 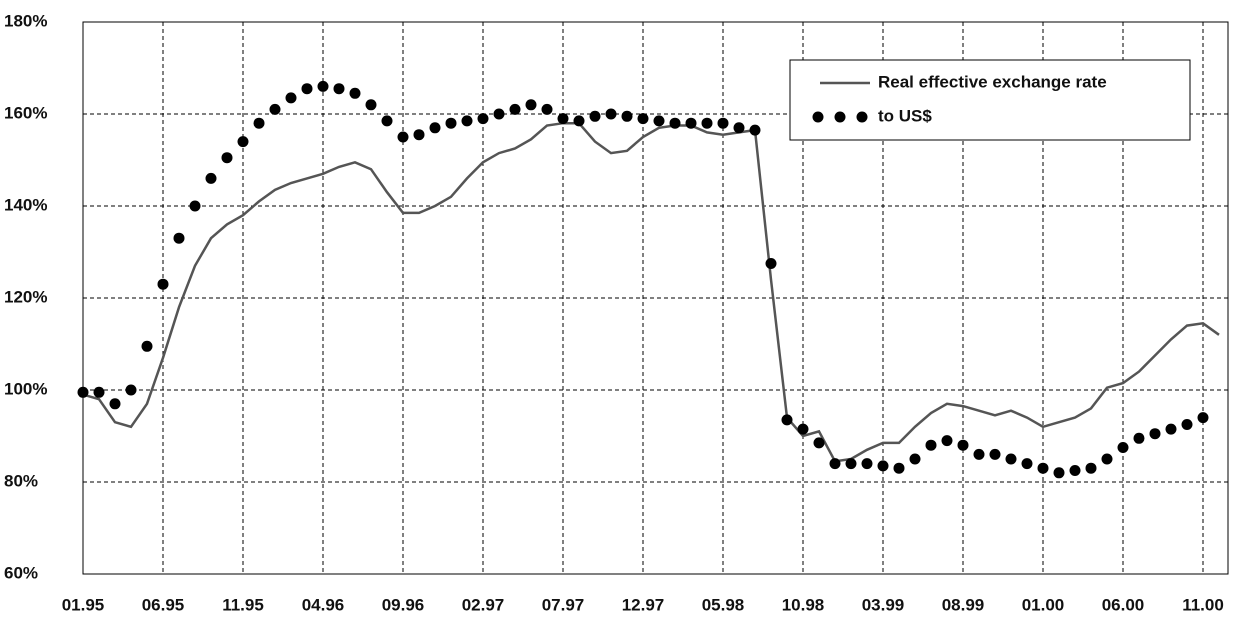 I want to click on y-tick-label: 140%, so click(x=25, y=204).